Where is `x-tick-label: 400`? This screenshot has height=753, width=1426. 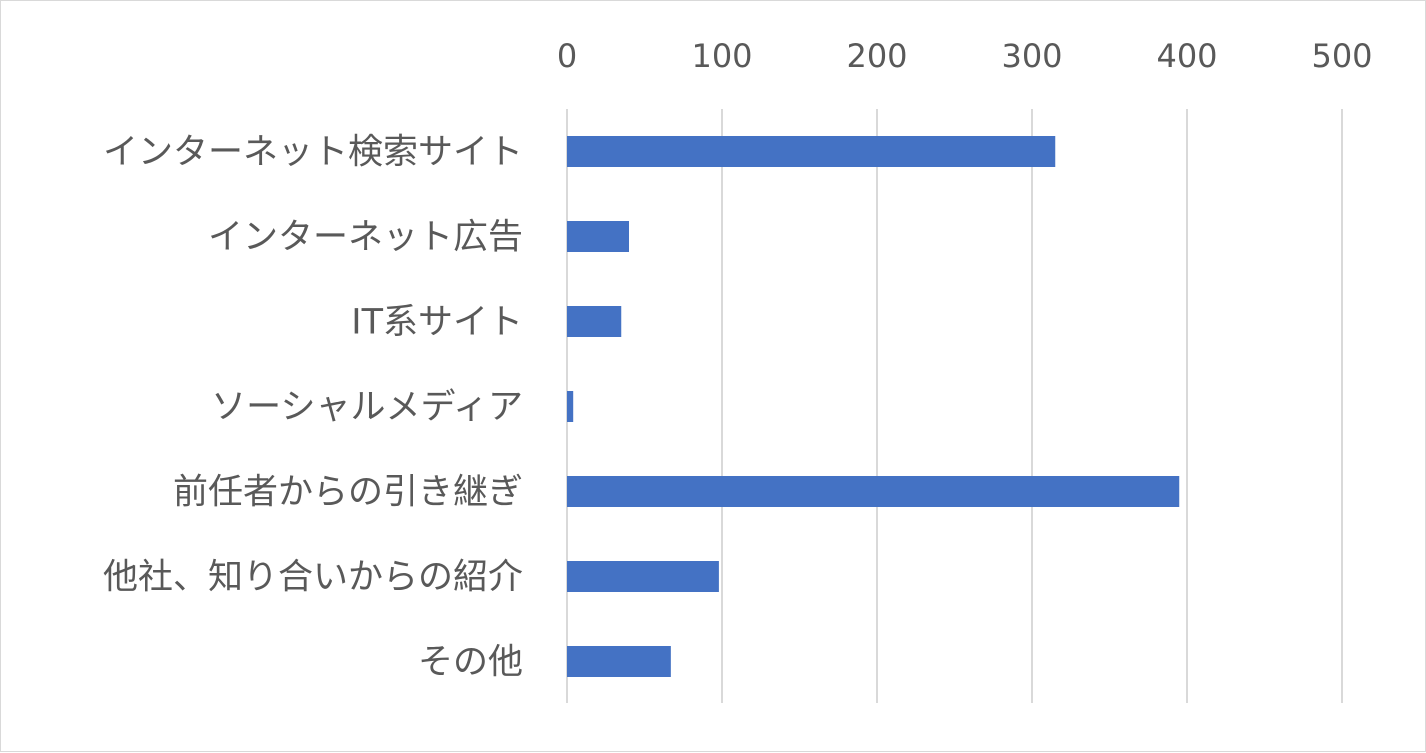 x-tick-label: 400 is located at coordinates (1186, 56).